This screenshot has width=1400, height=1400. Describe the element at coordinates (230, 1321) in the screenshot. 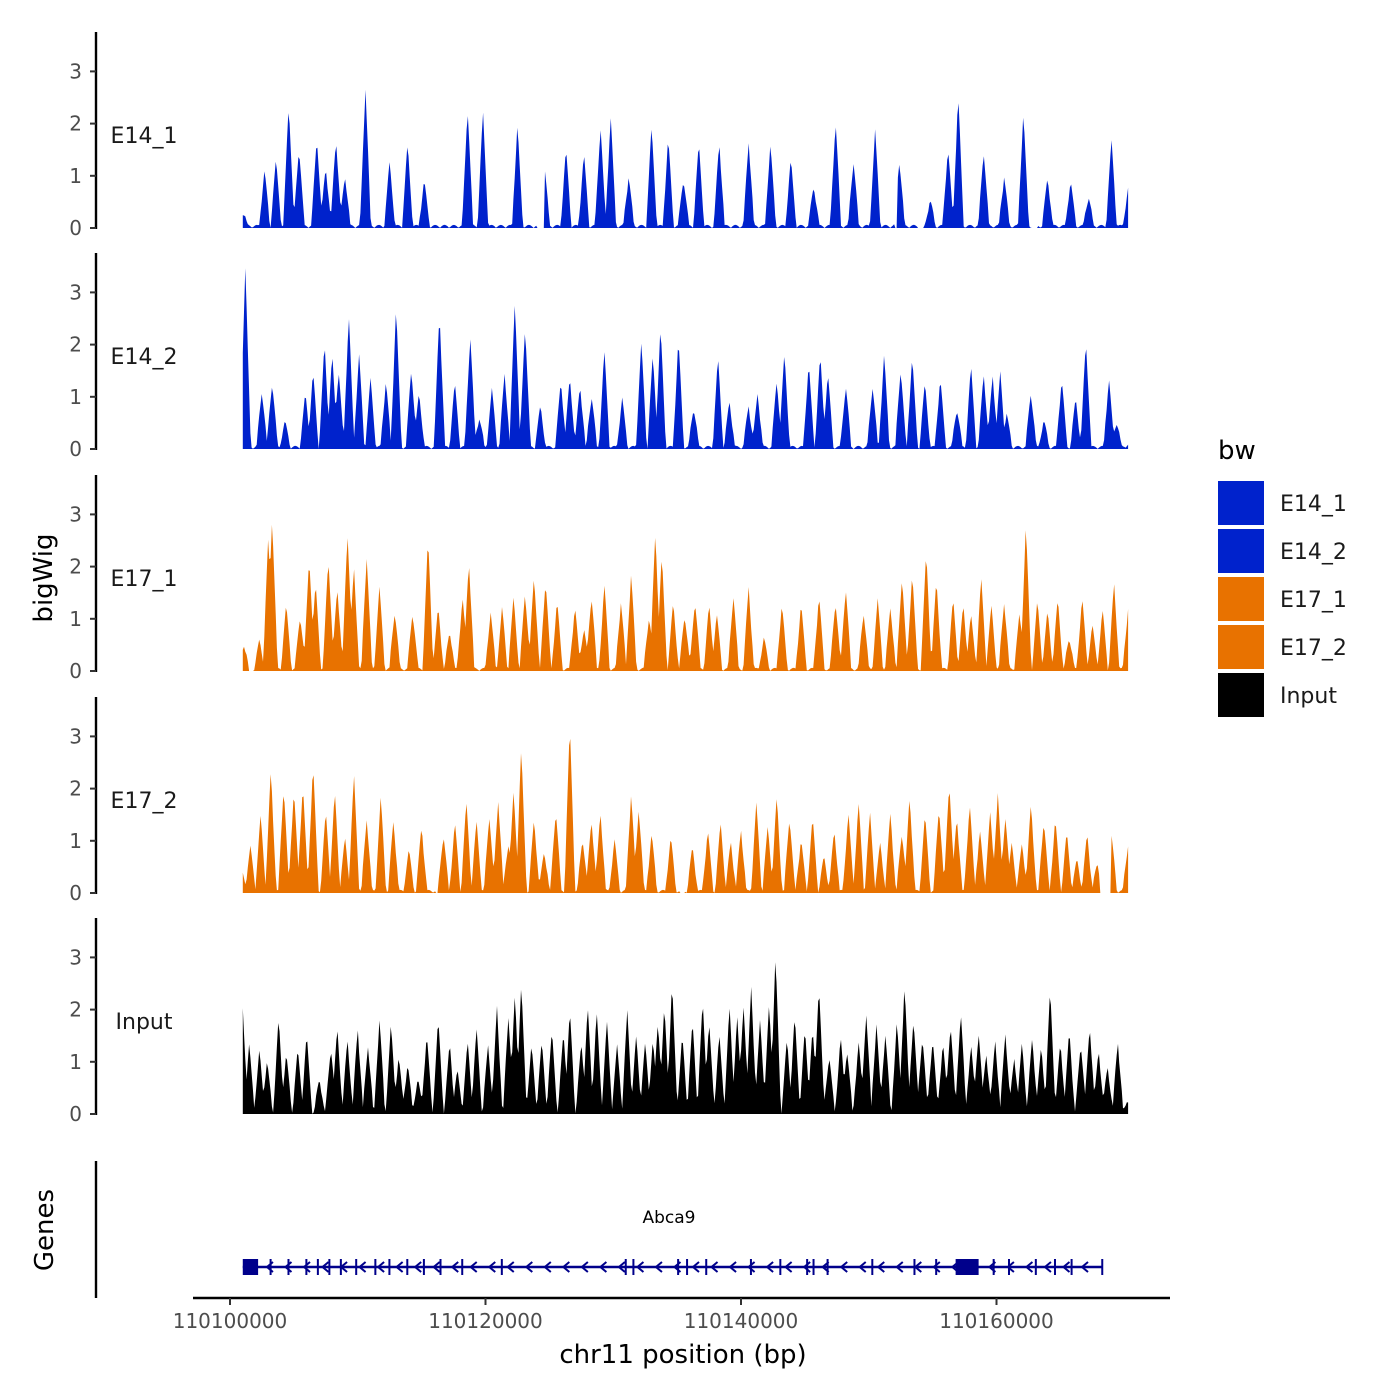

I see `x-tick-label: 110100000` at that location.